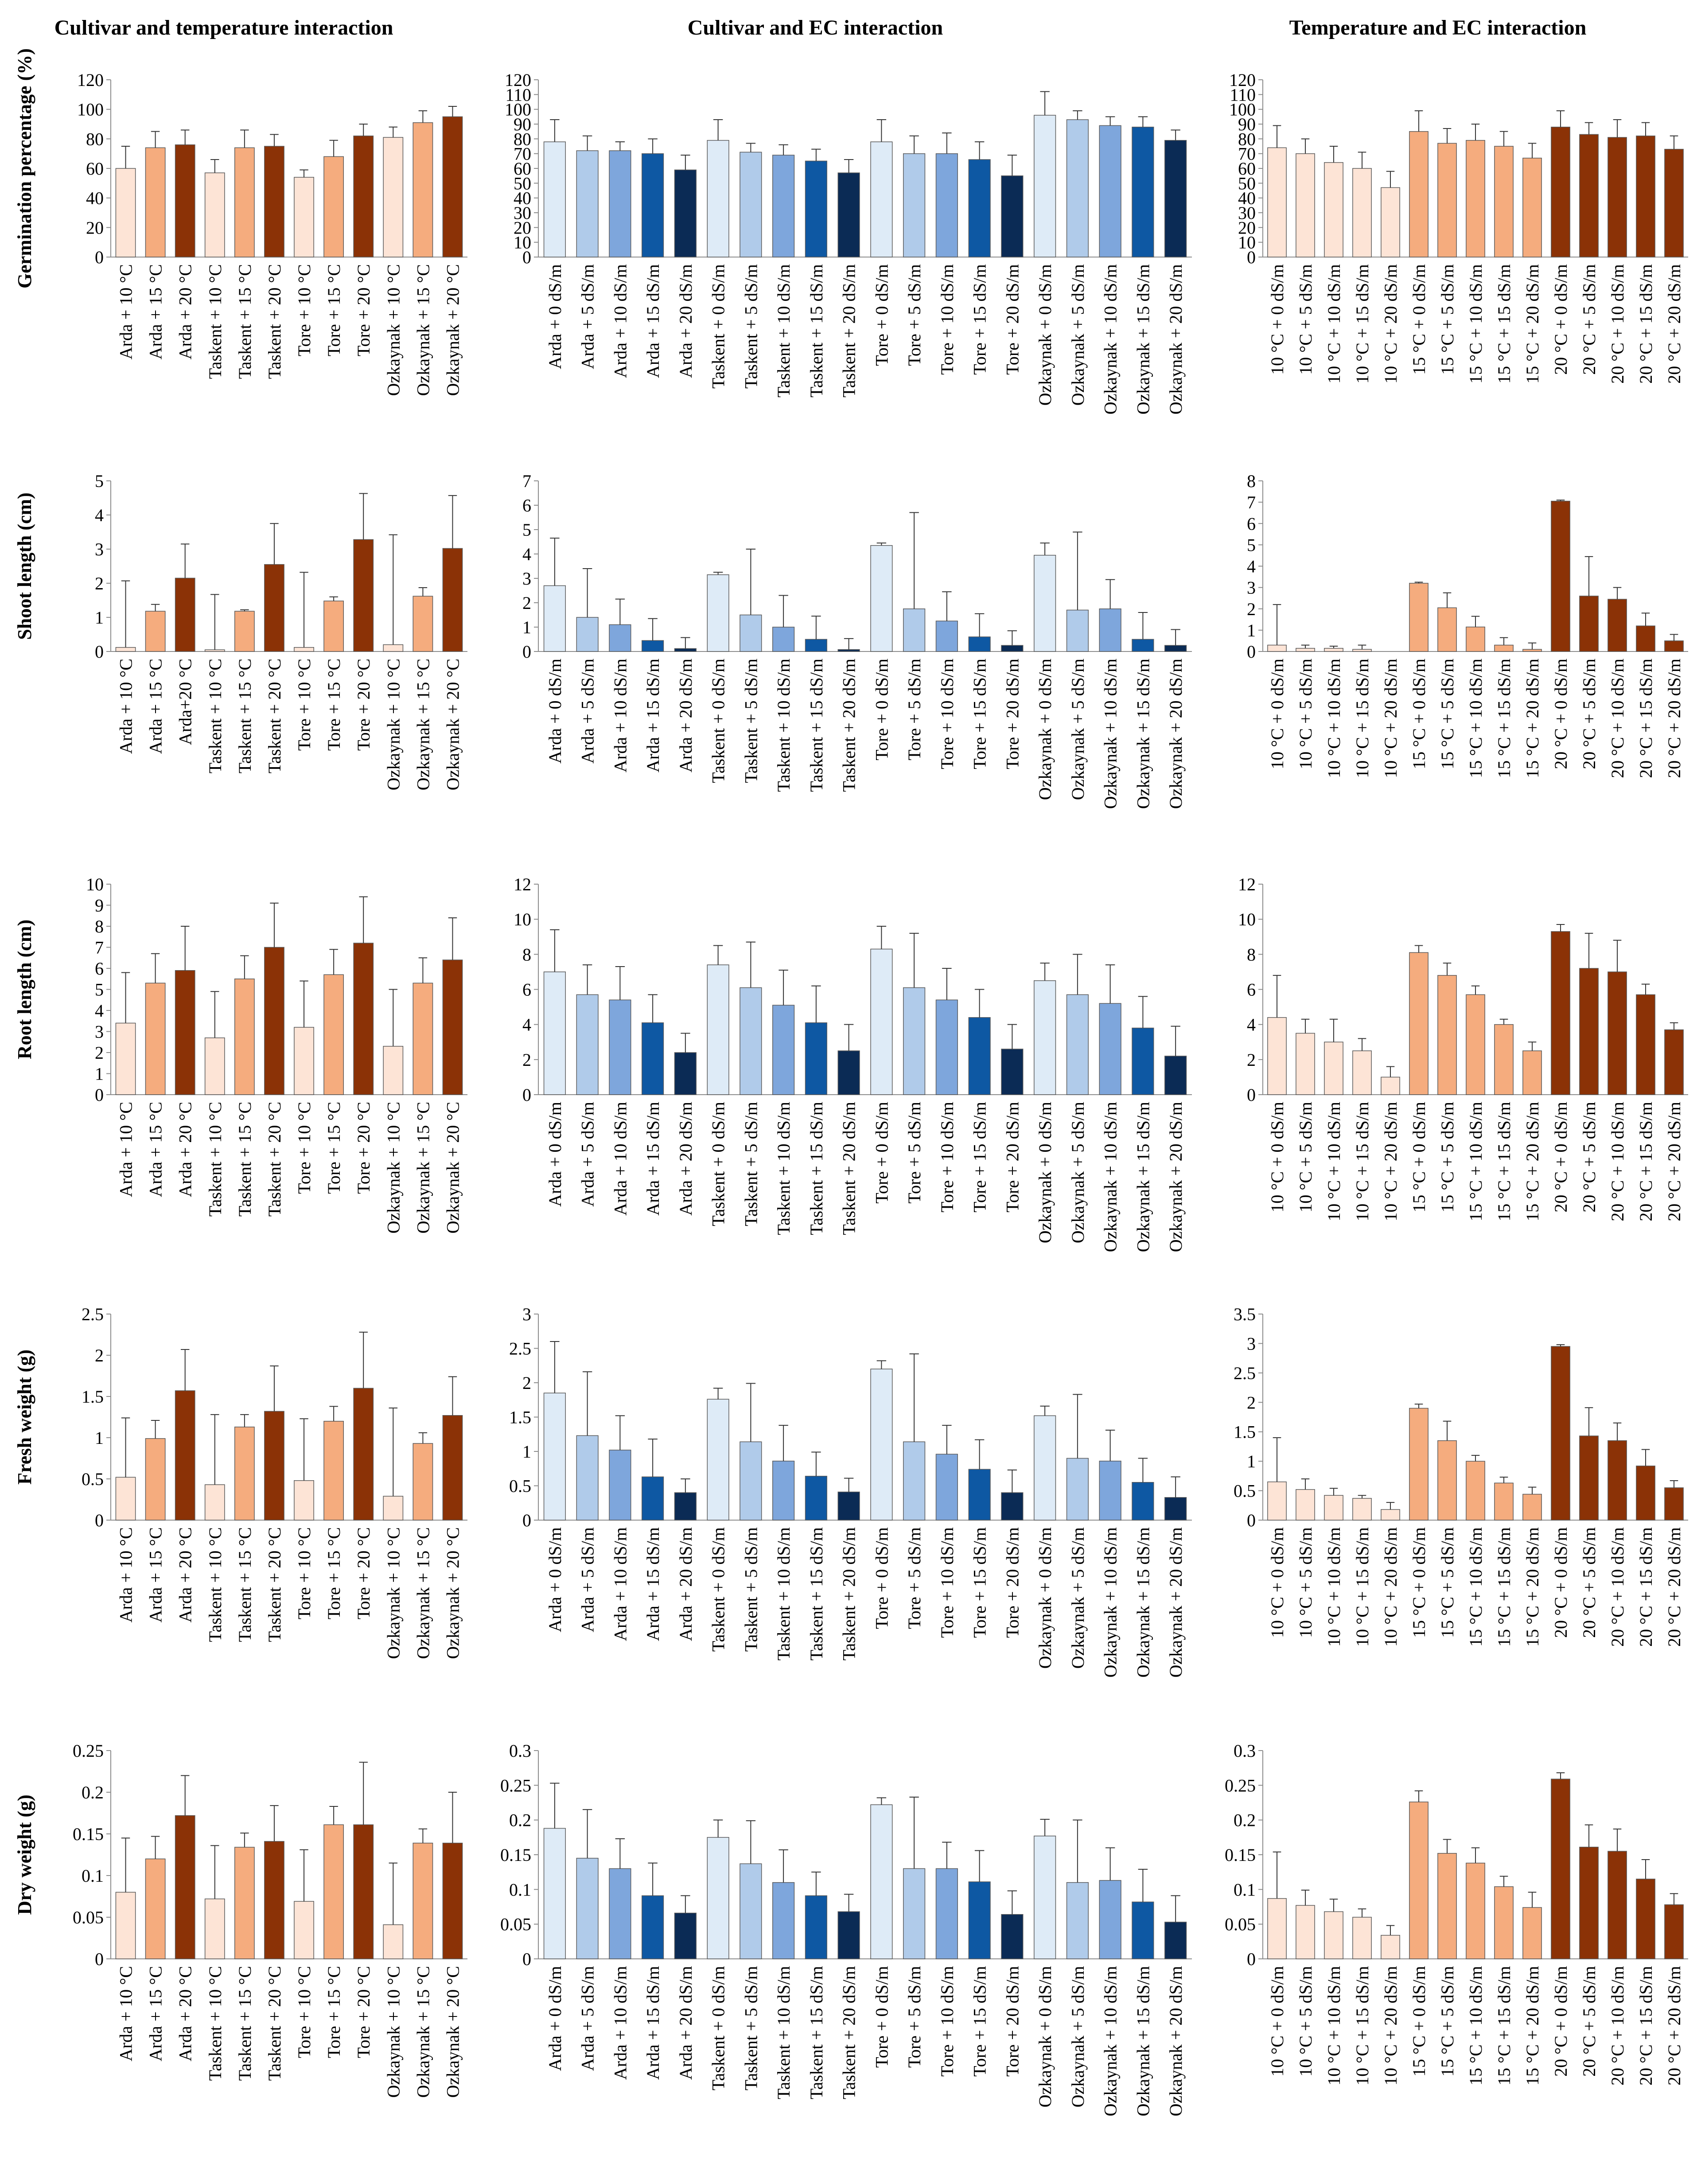 Image resolution: width=1705 pixels, height=2184 pixels. I want to click on y-tick-label: 2.5, so click(93, 1314).